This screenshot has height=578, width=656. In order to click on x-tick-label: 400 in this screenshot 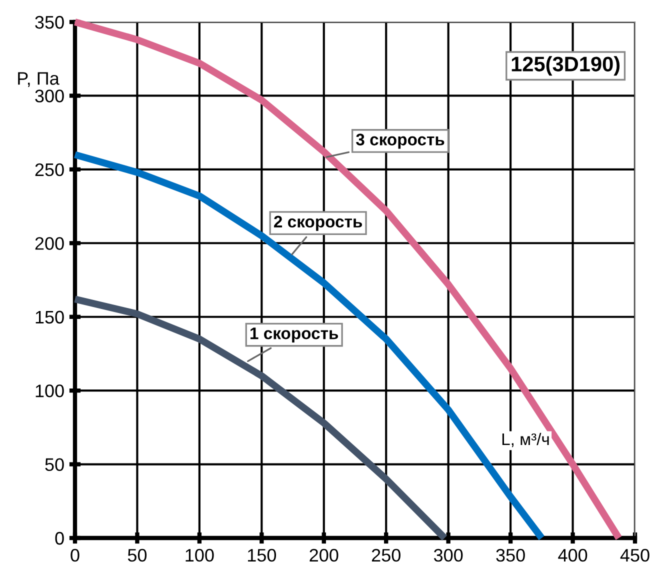, I will do `click(573, 555)`.